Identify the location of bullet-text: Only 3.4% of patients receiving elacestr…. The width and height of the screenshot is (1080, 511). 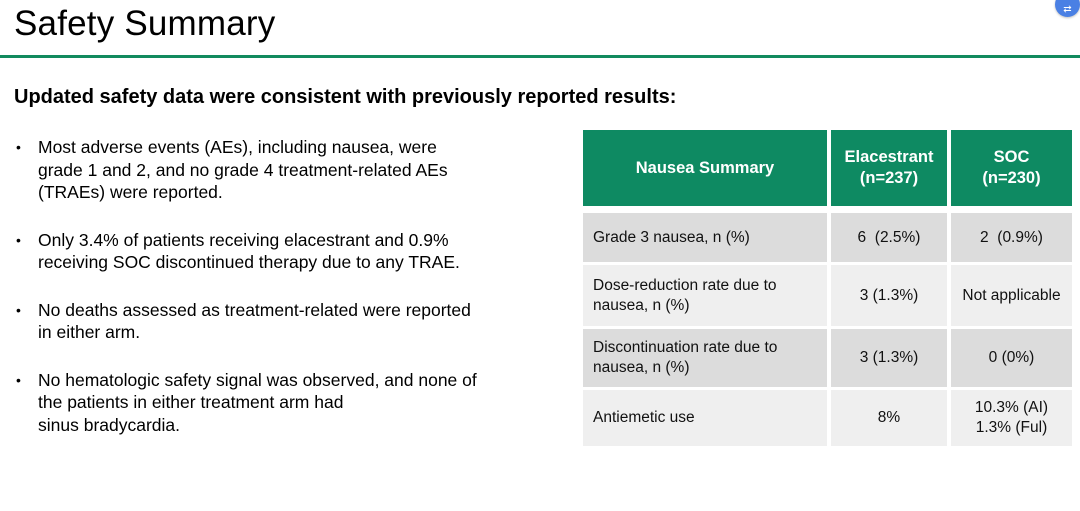
(249, 251).